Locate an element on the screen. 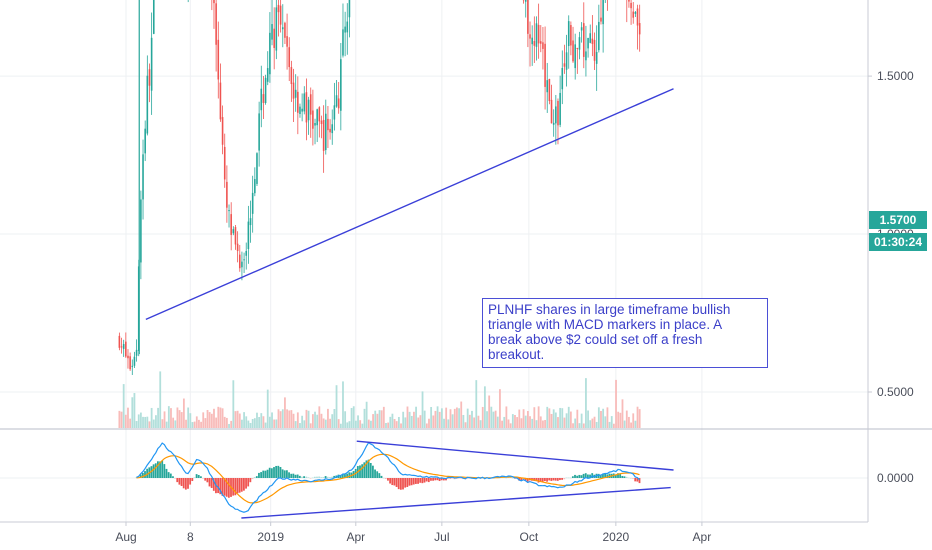  y-tick-label: 0.5000 is located at coordinates (895, 392).